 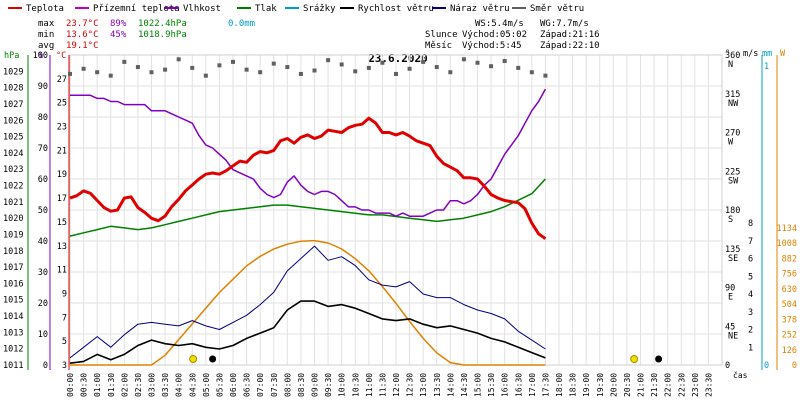 I want to click on x-tick-label: 22:30, so click(x=681, y=385).